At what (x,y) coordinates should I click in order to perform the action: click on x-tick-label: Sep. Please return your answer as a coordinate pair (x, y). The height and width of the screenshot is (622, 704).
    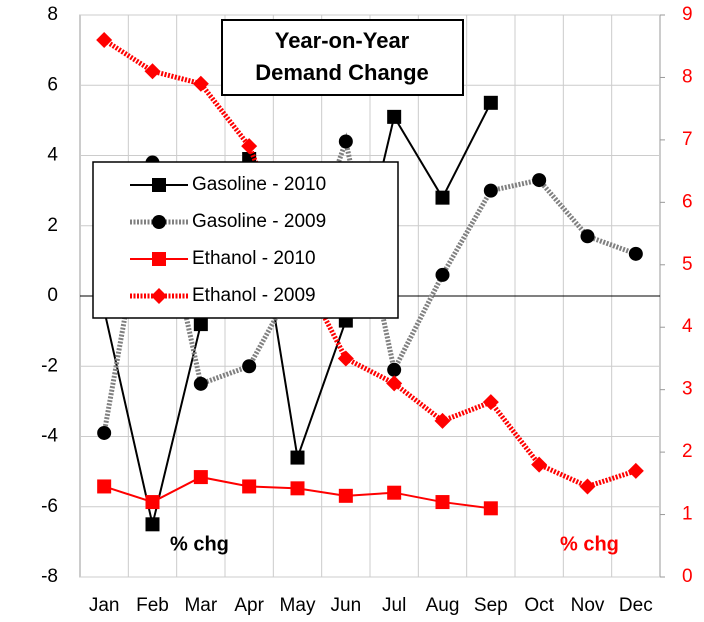
    Looking at the image, I should click on (491, 605).